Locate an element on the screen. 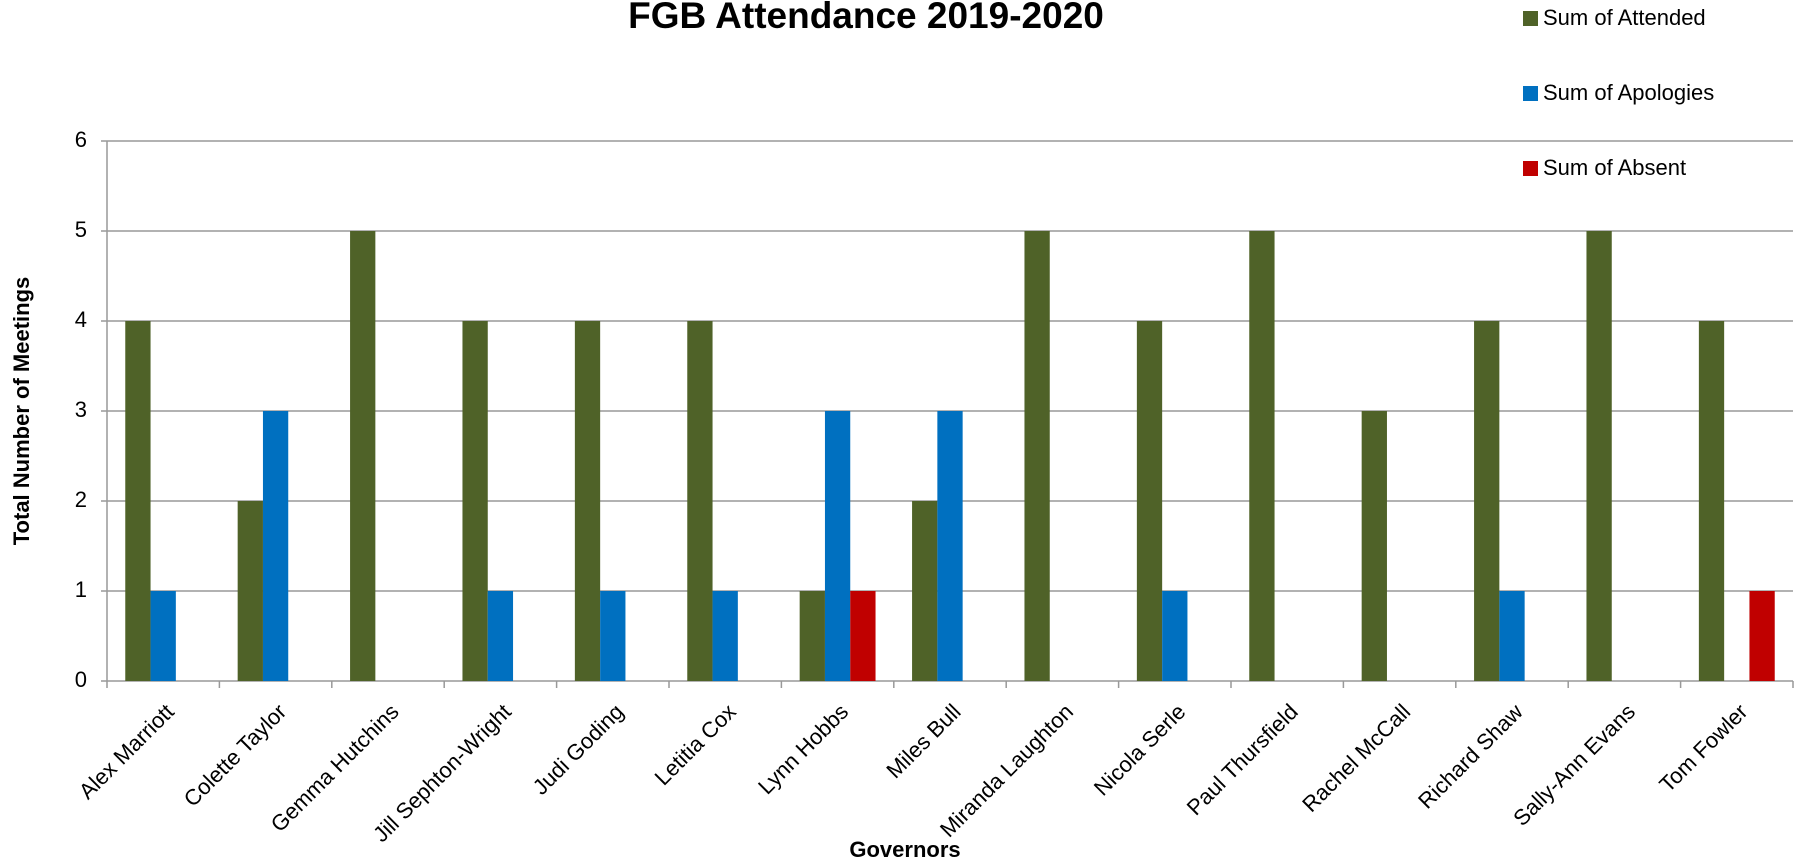  x-axis-label: Governors is located at coordinates (904, 849).